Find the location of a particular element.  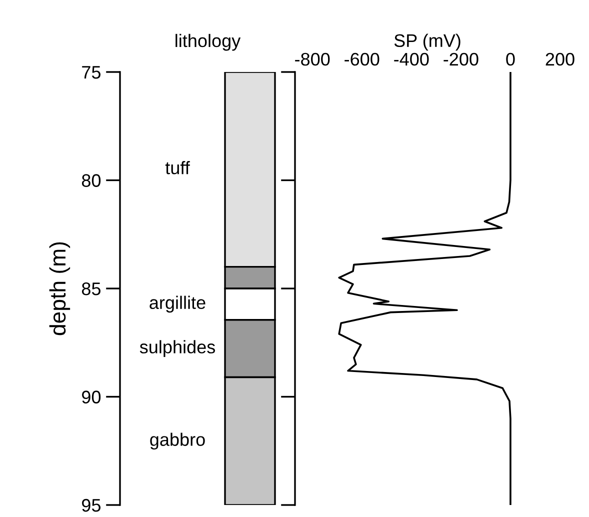

y-axis-title: depth (m) is located at coordinates (59, 289).